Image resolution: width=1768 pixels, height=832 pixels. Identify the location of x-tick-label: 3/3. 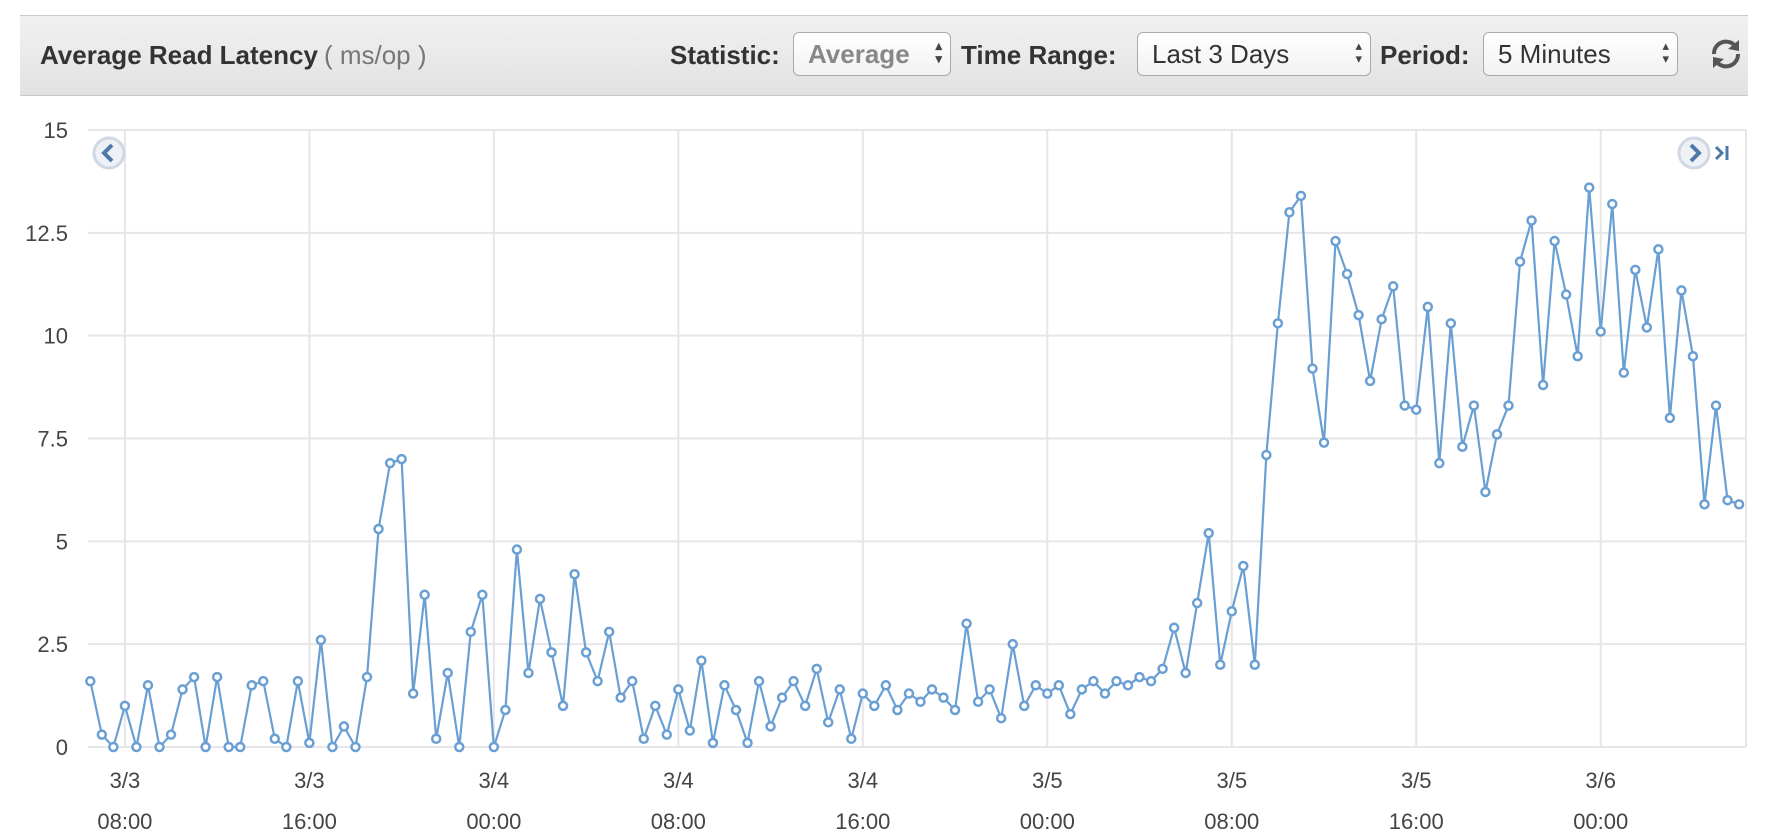
(125, 780).